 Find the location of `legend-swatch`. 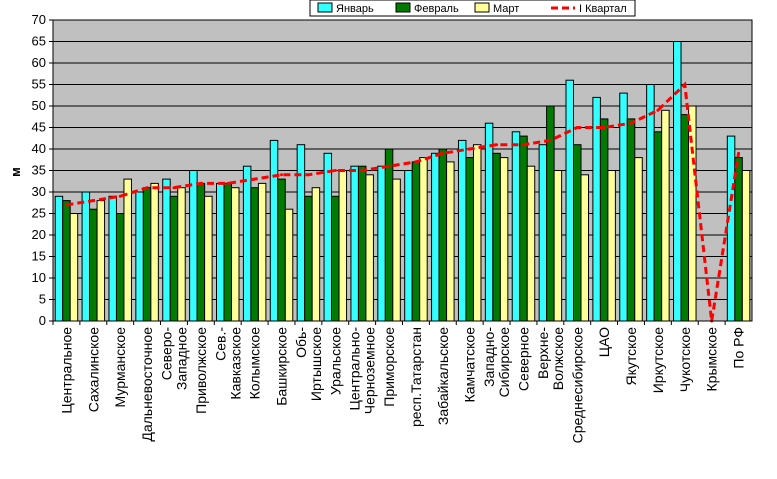

legend-swatch is located at coordinates (325, 7).